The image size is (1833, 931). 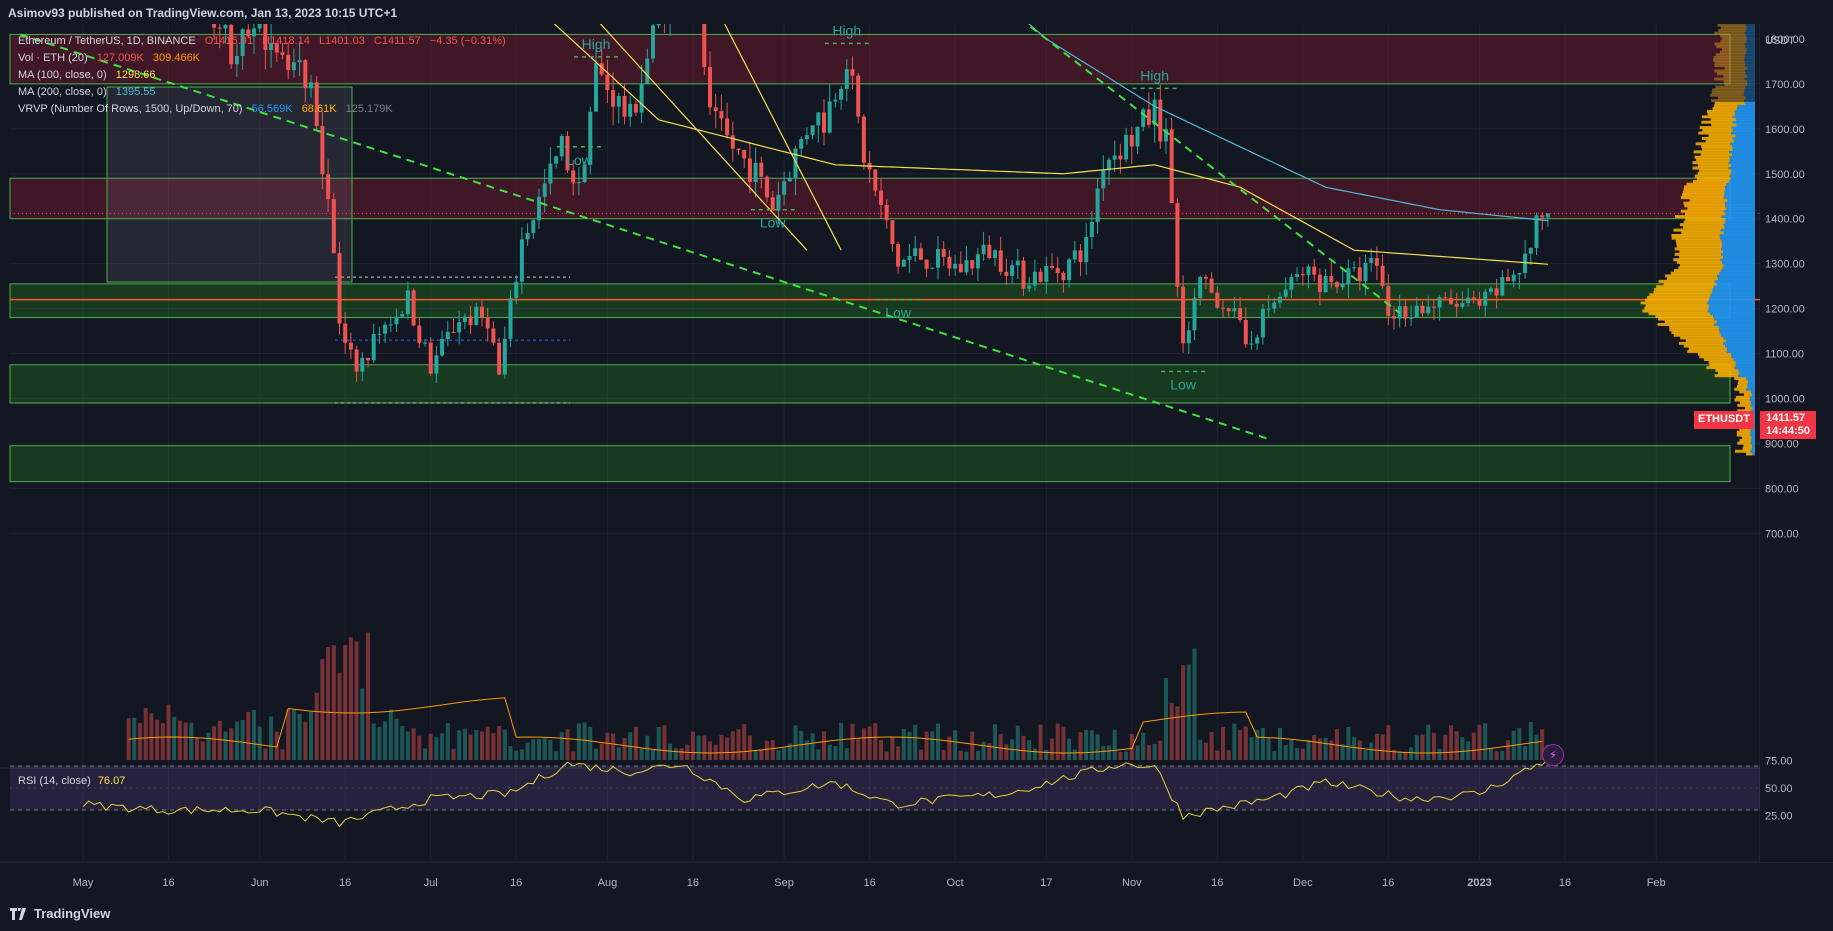 What do you see at coordinates (130, 109) in the screenshot?
I see `vrvp-label: VRVP (Number Of Rows, 1500, Up/Down, 70)` at bounding box center [130, 109].